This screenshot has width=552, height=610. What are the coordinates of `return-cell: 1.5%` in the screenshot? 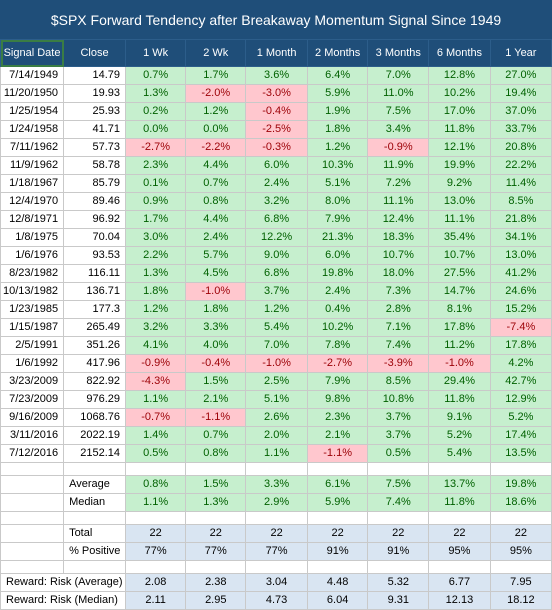 It's located at (216, 381).